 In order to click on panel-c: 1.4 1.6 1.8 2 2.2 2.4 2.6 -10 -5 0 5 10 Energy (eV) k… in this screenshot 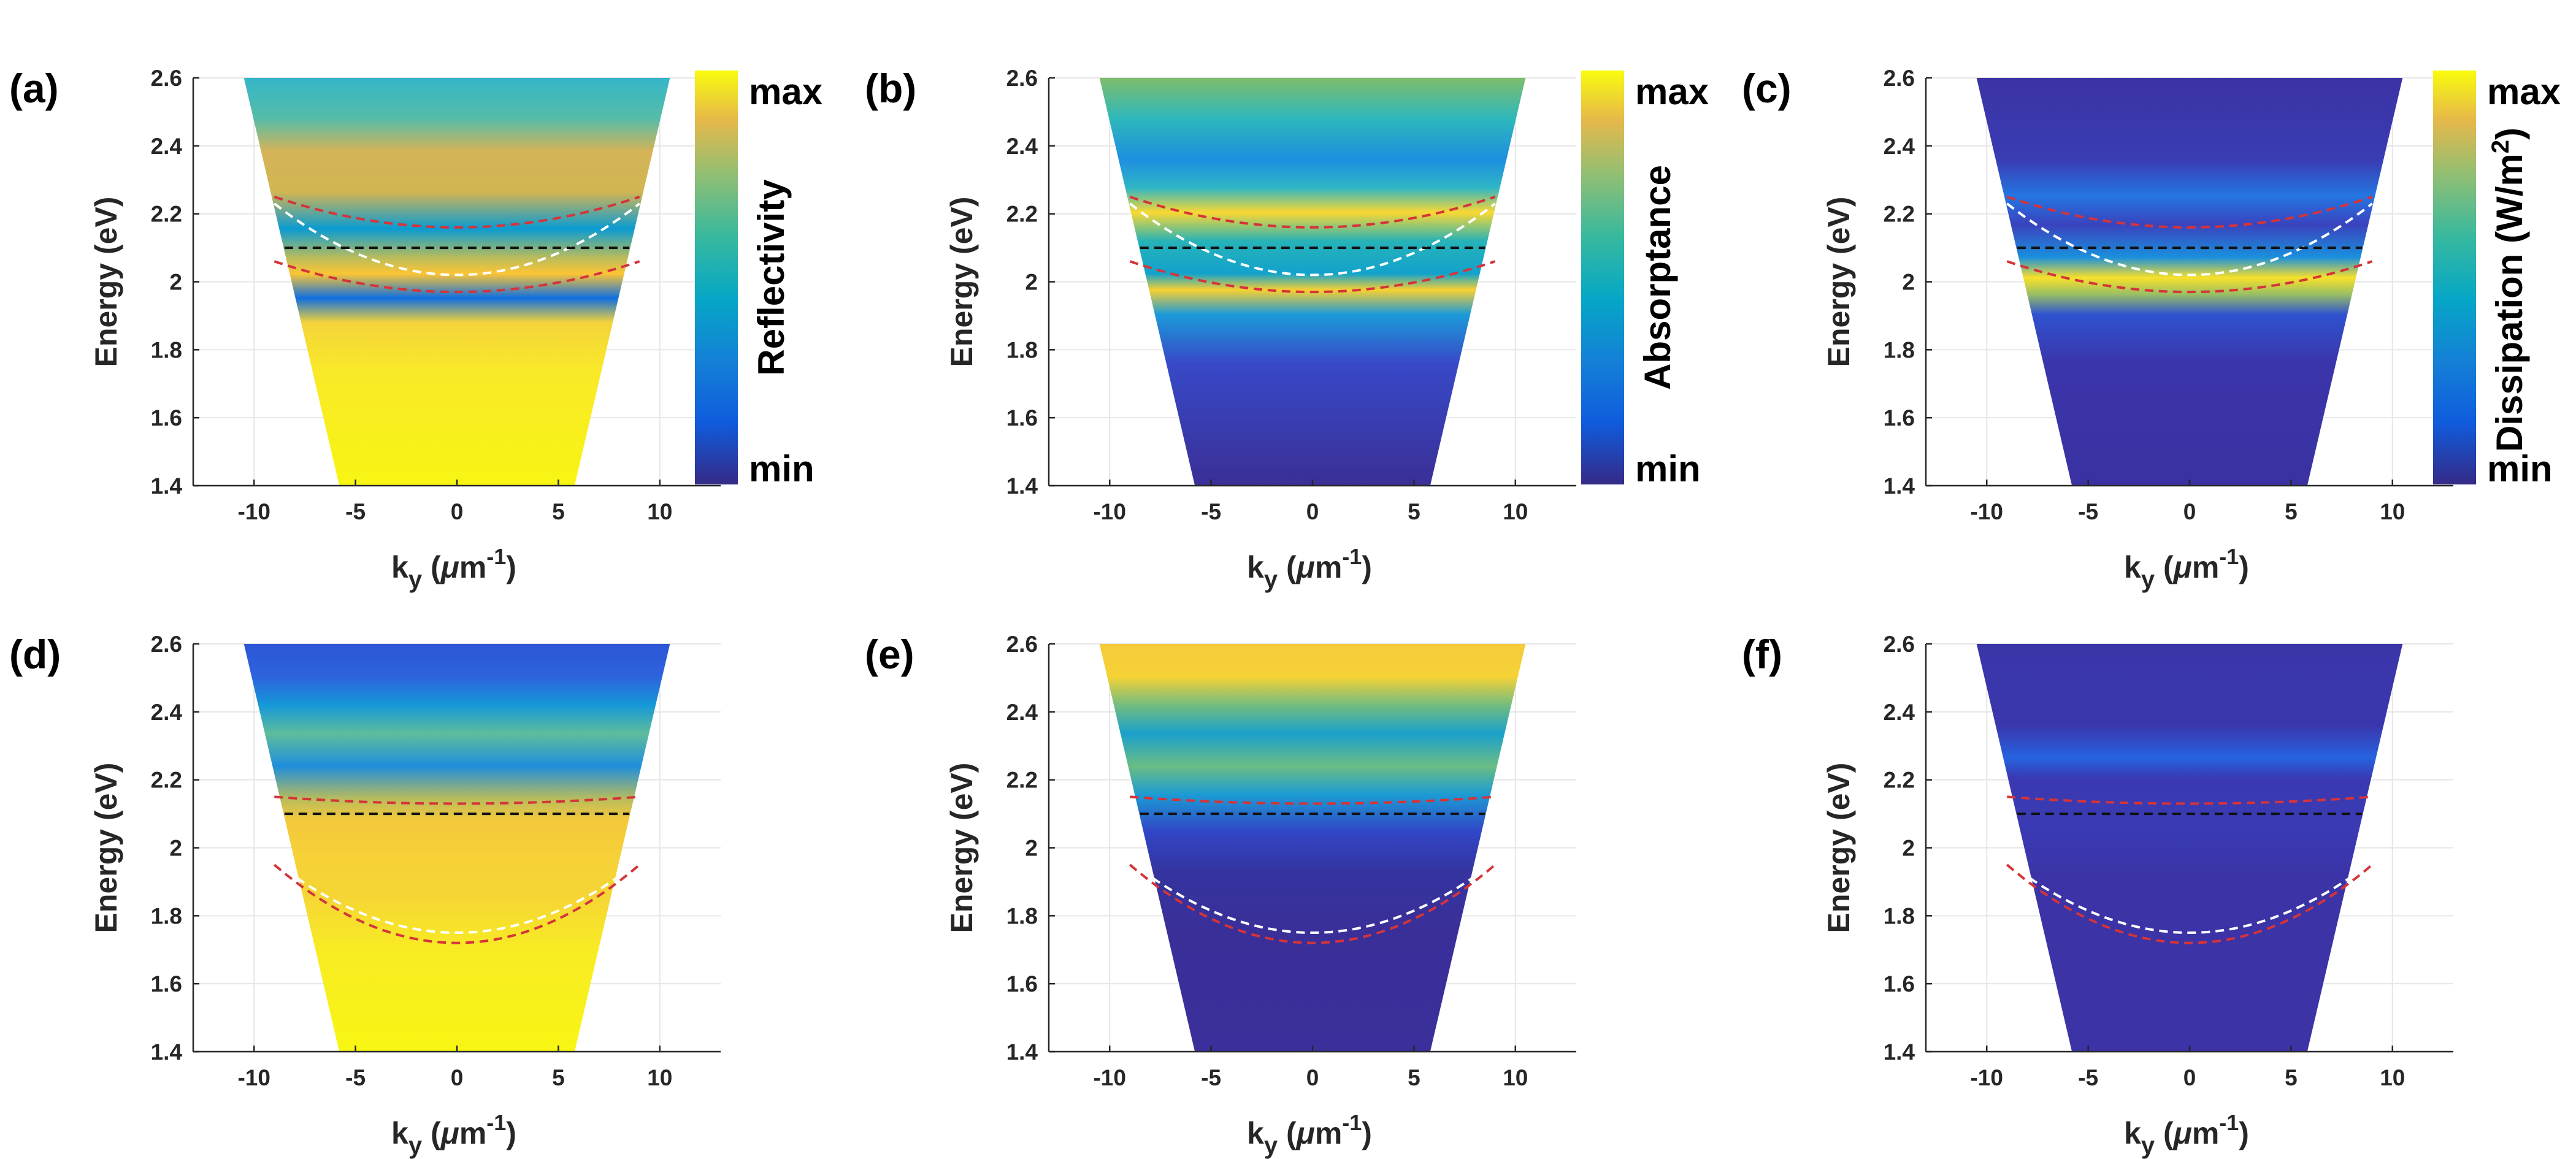, I will do `click(2097, 329)`.